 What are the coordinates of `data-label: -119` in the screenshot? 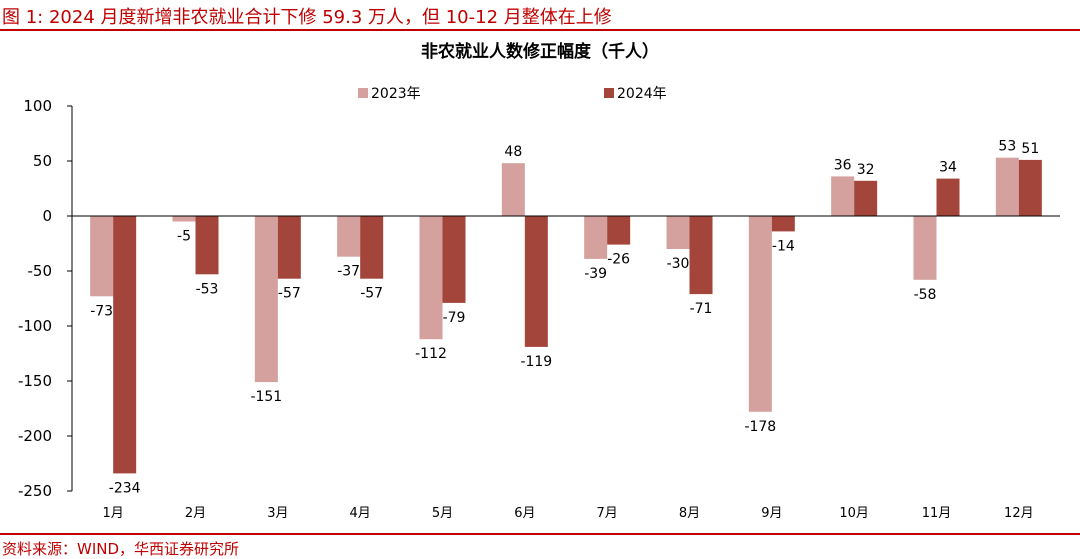 It's located at (536, 362).